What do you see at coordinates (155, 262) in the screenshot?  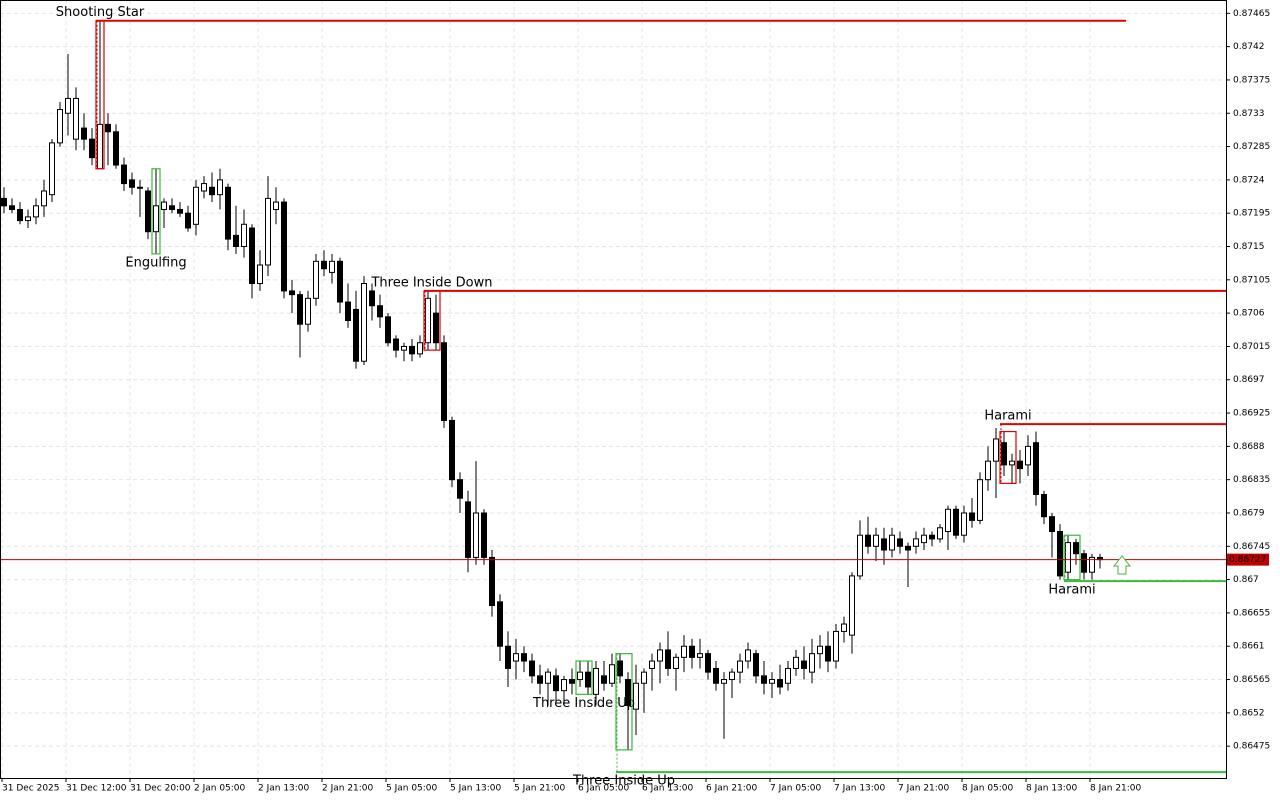 I see `pattern-label: Engulfing` at bounding box center [155, 262].